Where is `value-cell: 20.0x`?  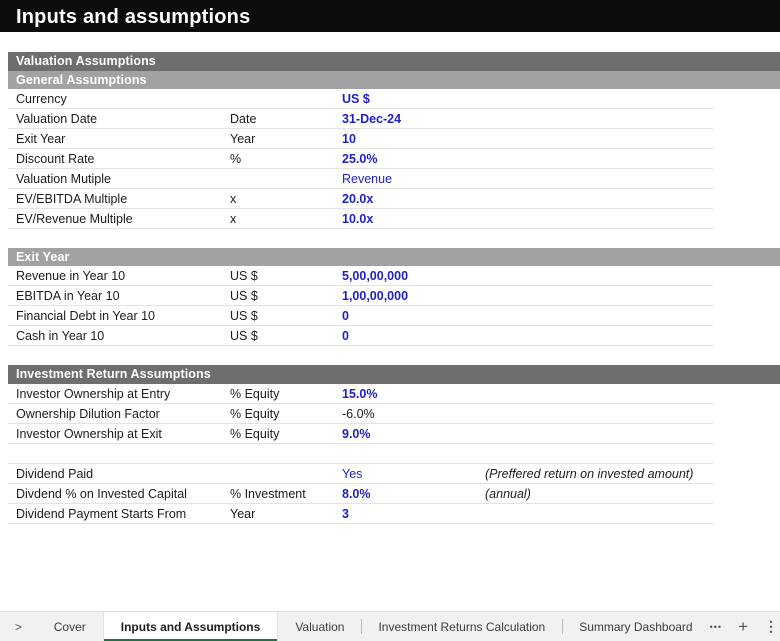 value-cell: 20.0x is located at coordinates (358, 198).